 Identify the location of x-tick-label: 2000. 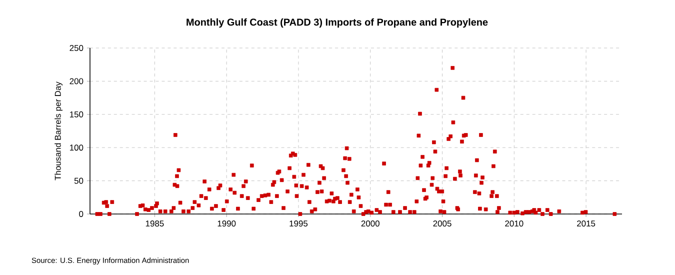
(370, 223).